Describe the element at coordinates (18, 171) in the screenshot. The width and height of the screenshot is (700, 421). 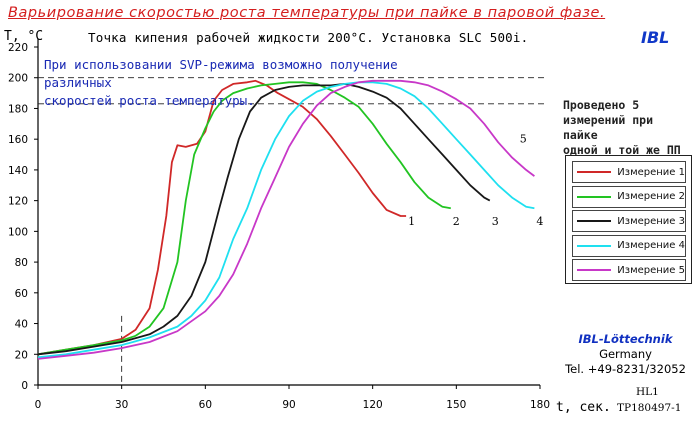
I see `y-tick-label: 140` at that location.